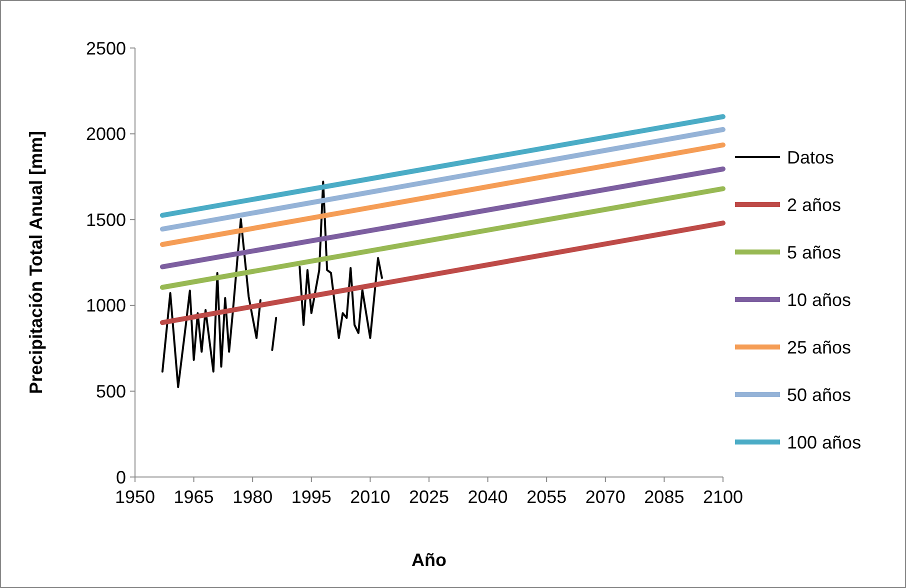 The width and height of the screenshot is (906, 588). What do you see at coordinates (723, 497) in the screenshot?
I see `x-tick-label: 2100` at bounding box center [723, 497].